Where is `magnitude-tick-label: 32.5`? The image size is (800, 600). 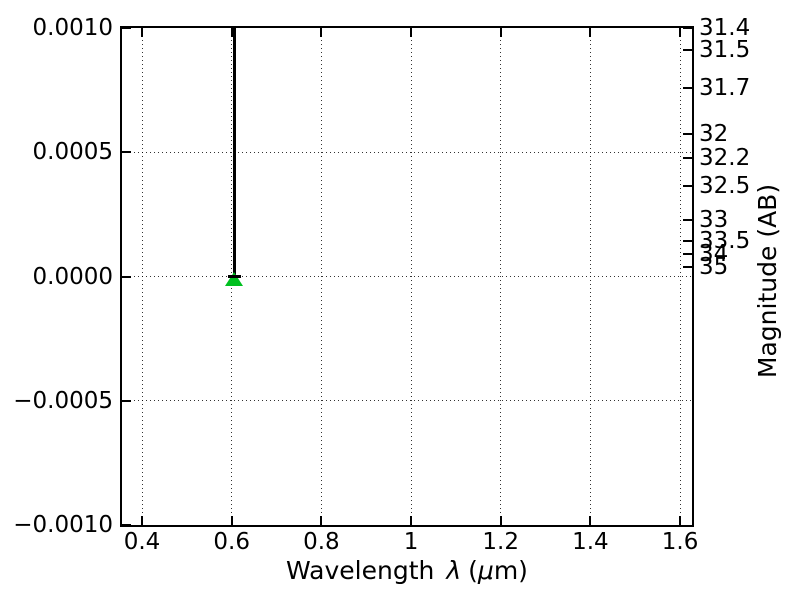 magnitude-tick-label: 32.5 is located at coordinates (725, 186).